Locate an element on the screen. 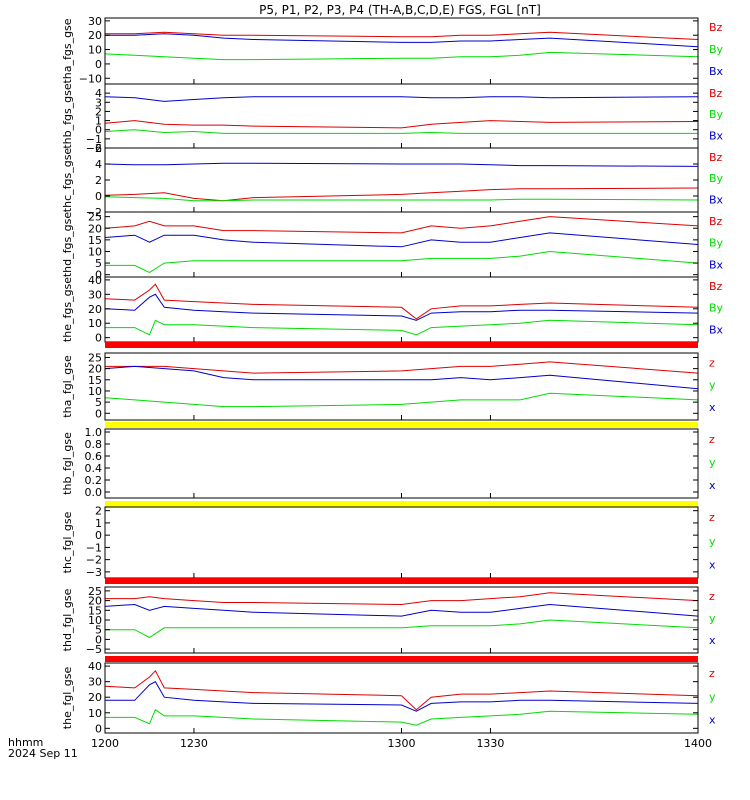 The image size is (750, 800). y-tick-label: 2 is located at coordinates (98, 111).